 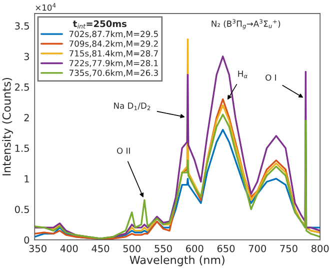 I want to click on x-tick-label: 350, so click(x=37, y=248).